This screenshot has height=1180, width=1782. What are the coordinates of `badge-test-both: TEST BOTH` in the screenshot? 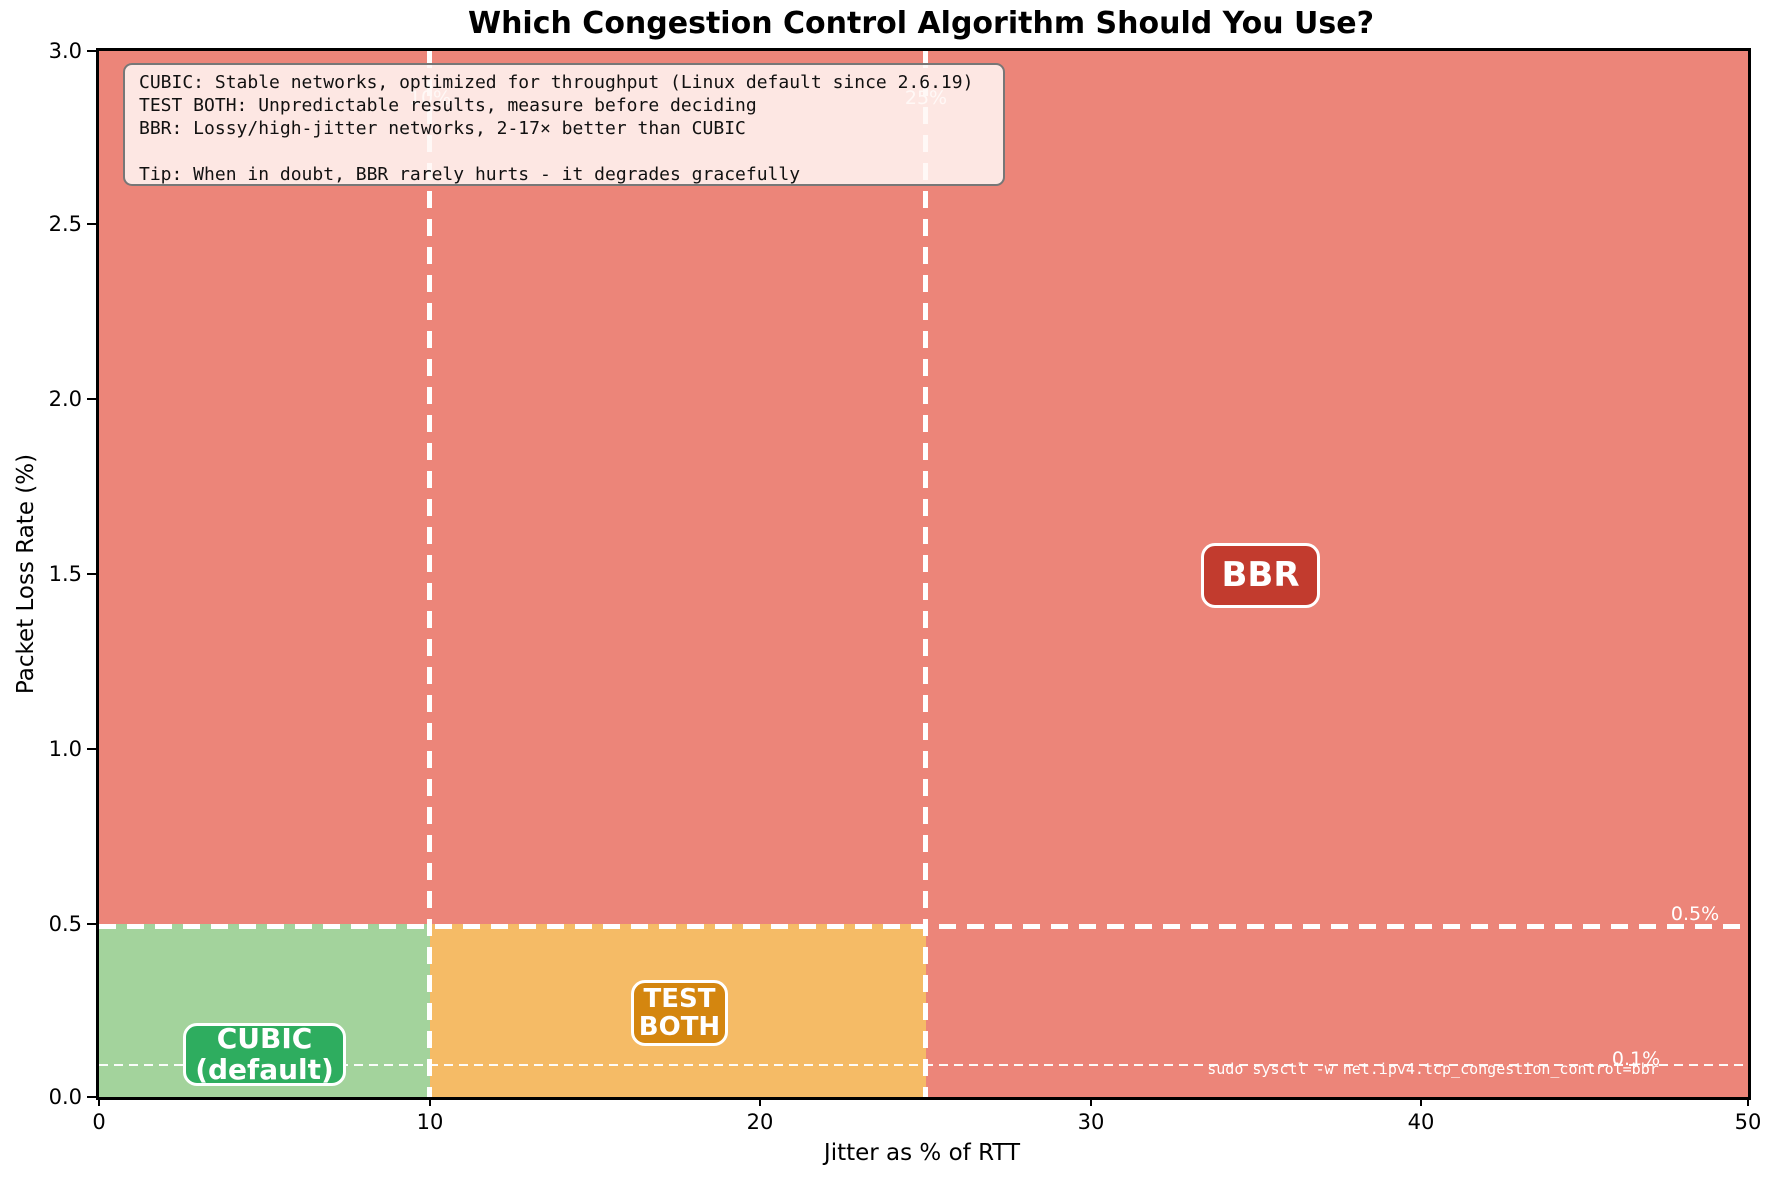 It's located at (679, 1013).